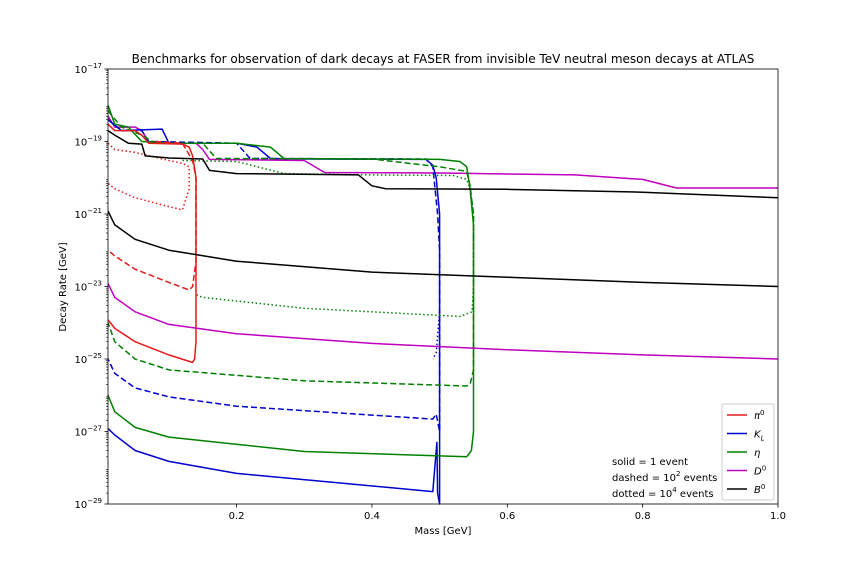 Image resolution: width=864 pixels, height=576 pixels. What do you see at coordinates (88, 359) in the screenshot?
I see `y-tick-label: 10−25` at bounding box center [88, 359].